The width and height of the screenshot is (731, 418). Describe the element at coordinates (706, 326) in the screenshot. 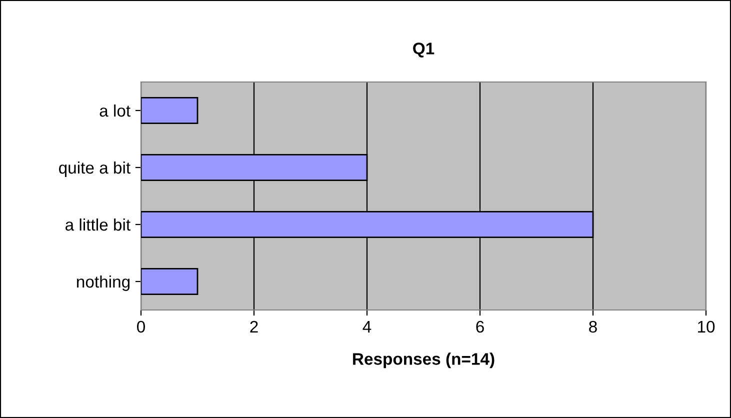

I see `x-tick-label: 10` at that location.